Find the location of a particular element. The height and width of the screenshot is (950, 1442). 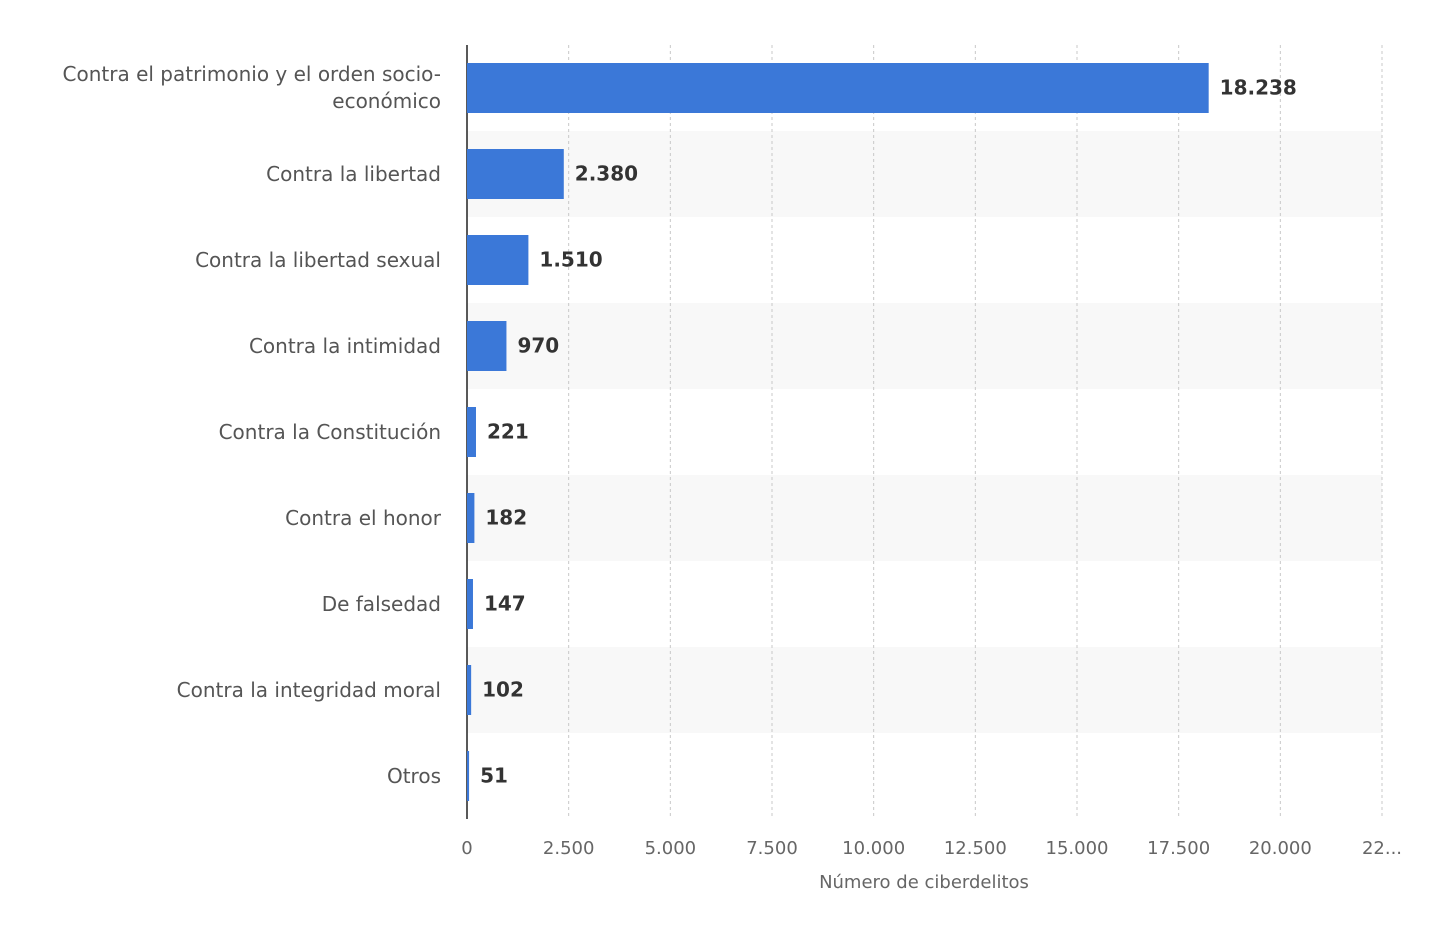

y-tick-label: De falsedad is located at coordinates (381, 603).